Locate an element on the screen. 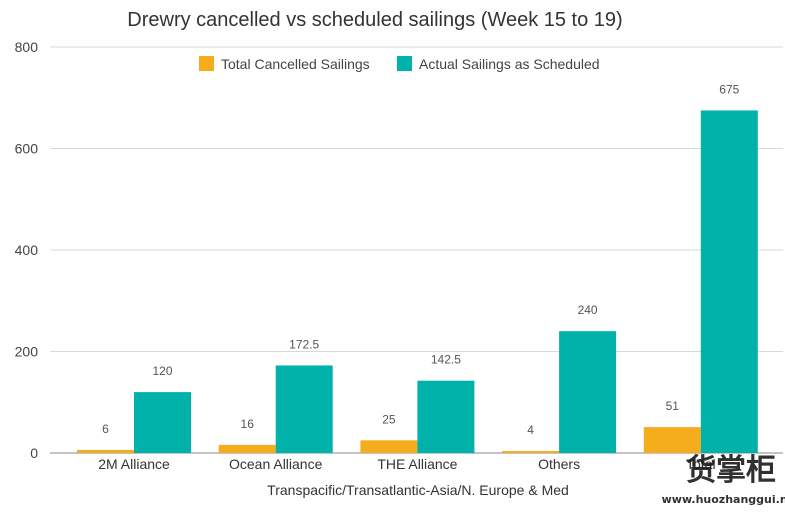 The image size is (785, 518). watermark-logo: 货掌柜 www.huozhanggui.net is located at coordinates (723, 479).